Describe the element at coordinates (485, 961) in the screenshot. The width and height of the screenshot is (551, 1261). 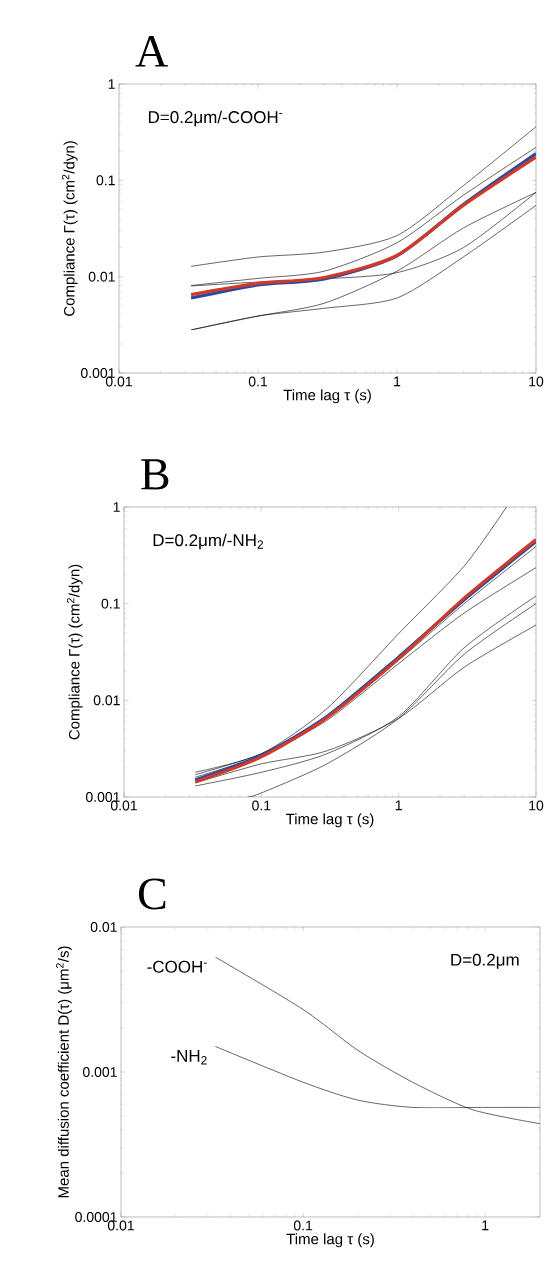
I see `annotation: D=0.2μm` at that location.